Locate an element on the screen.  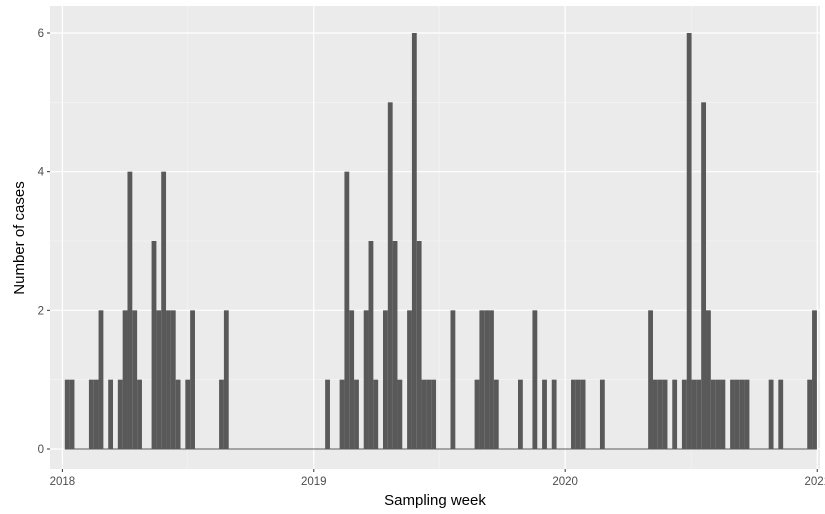
y-tick-label: 4 is located at coordinates (41, 173).